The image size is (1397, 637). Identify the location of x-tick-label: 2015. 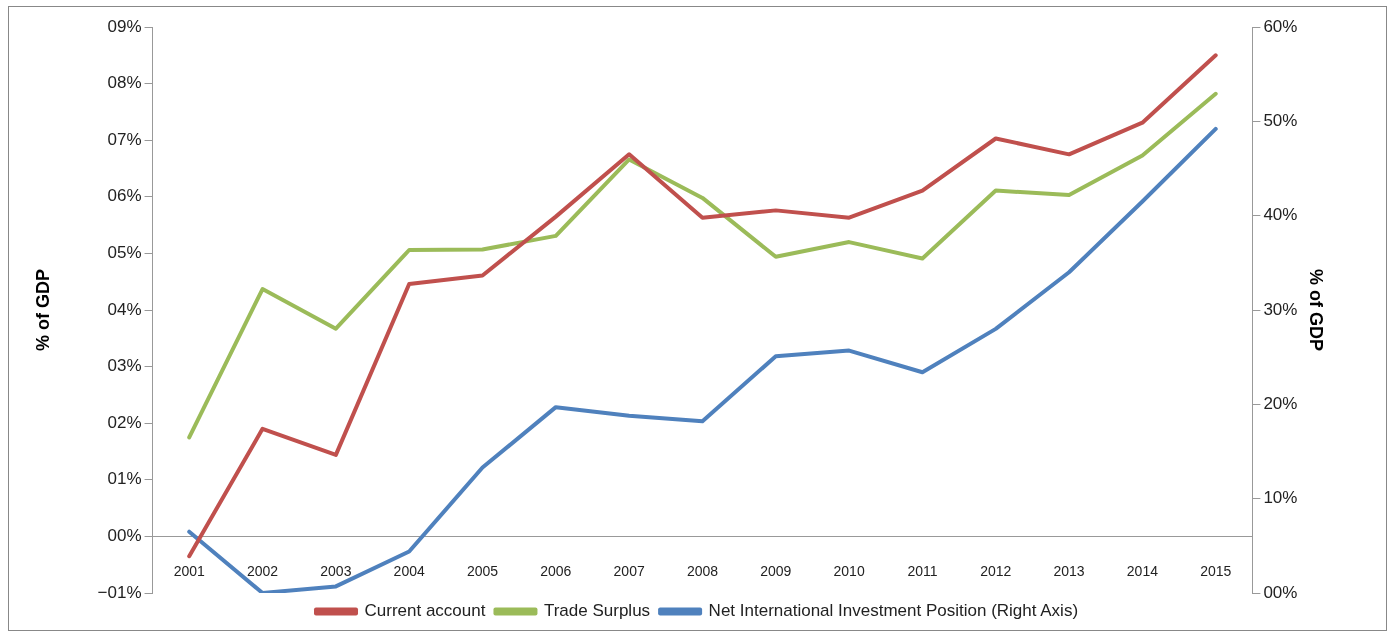
(1216, 570).